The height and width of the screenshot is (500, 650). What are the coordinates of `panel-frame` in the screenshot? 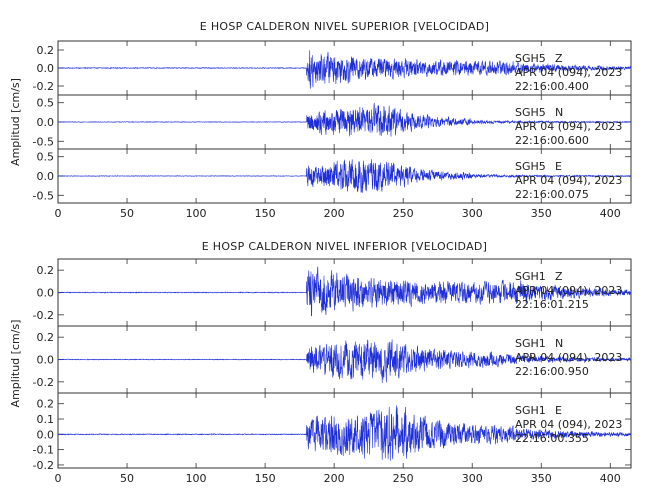 It's located at (344, 430).